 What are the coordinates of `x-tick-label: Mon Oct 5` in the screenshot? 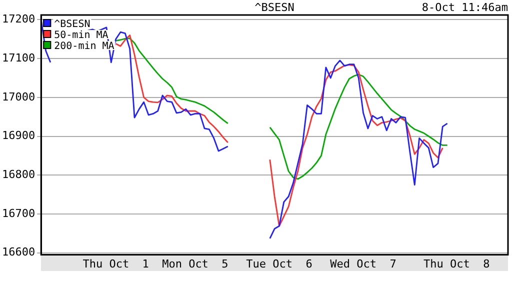 It's located at (195, 263).